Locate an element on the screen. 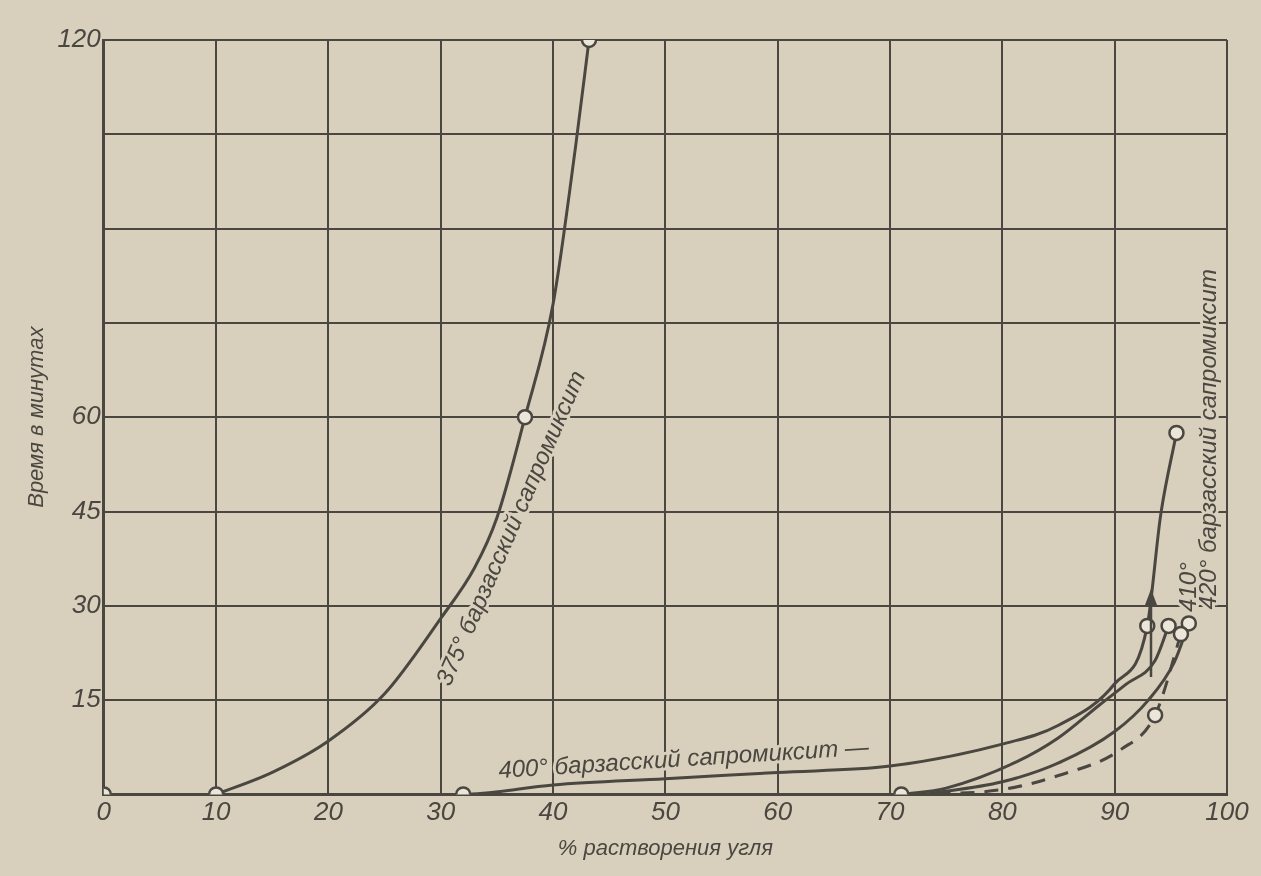 Image resolution: width=1261 pixels, height=876 pixels. y-tick-label: 15 is located at coordinates (86, 698).